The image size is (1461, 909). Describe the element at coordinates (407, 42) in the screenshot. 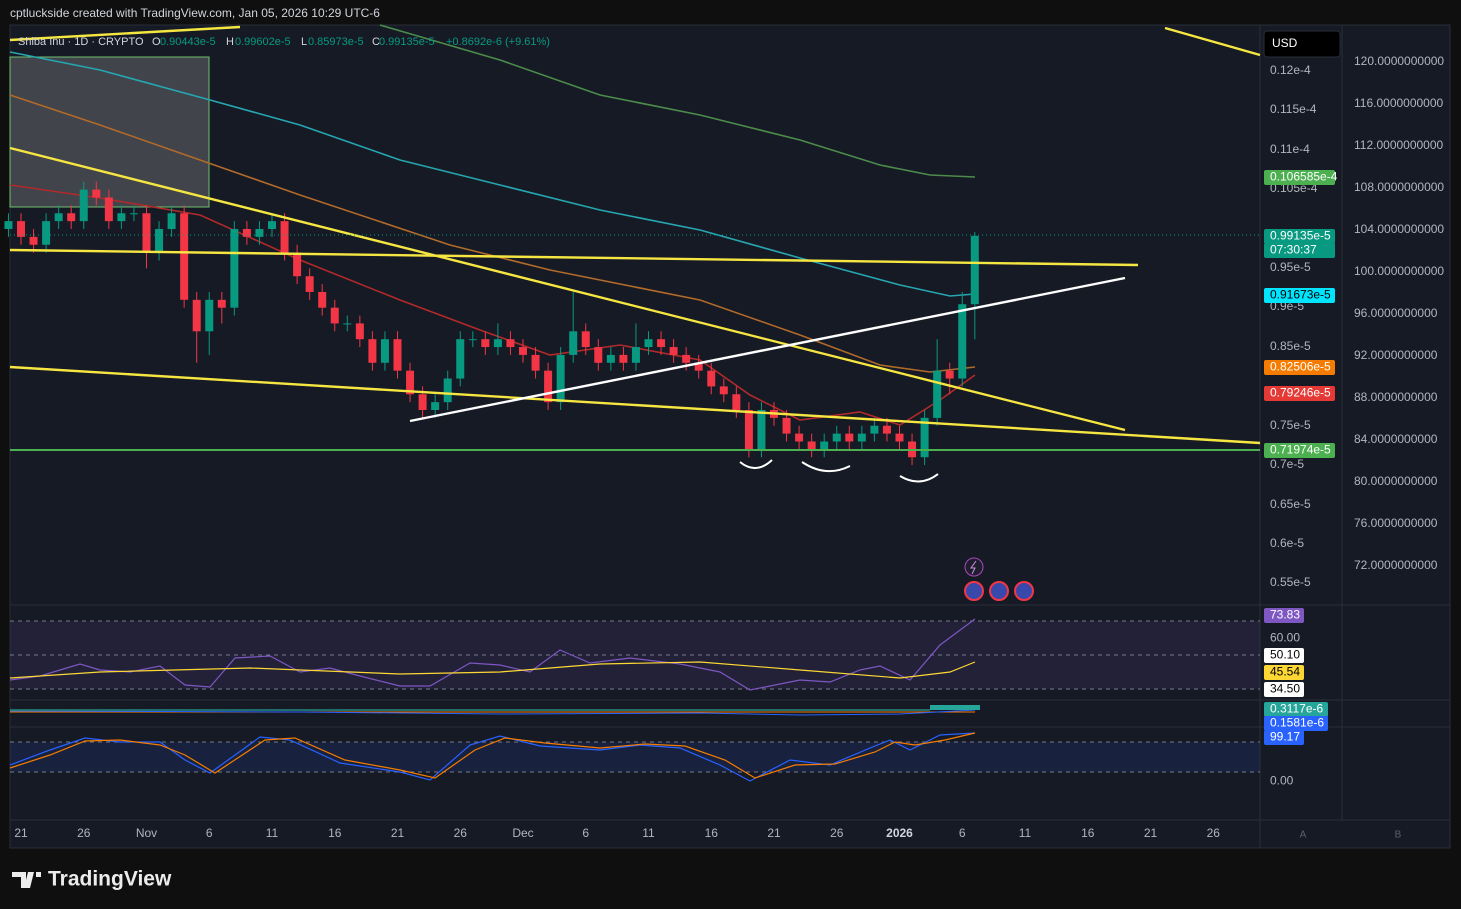

I see `legend-close: 0.99135e-5` at that location.